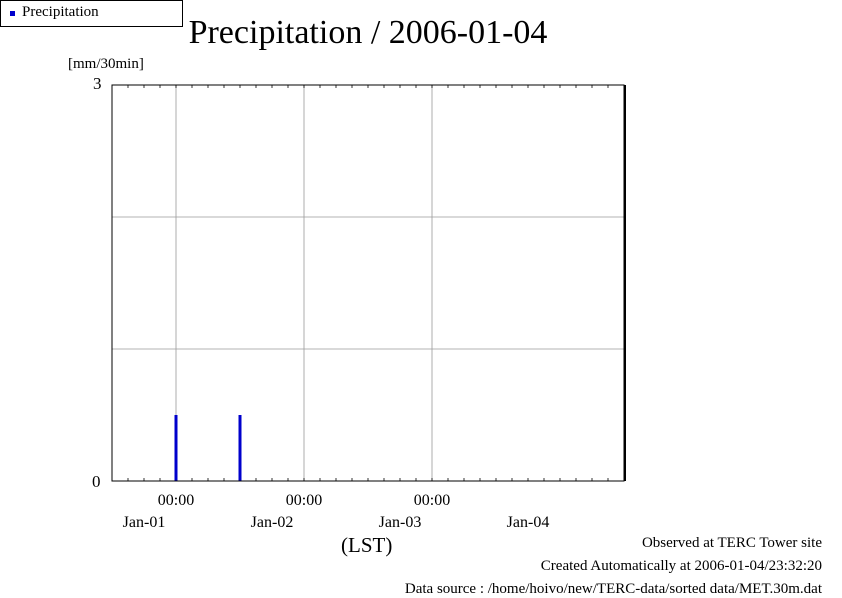 This screenshot has height=598, width=842. I want to click on legend-label-precipitation: Precipitation, so click(60, 12).